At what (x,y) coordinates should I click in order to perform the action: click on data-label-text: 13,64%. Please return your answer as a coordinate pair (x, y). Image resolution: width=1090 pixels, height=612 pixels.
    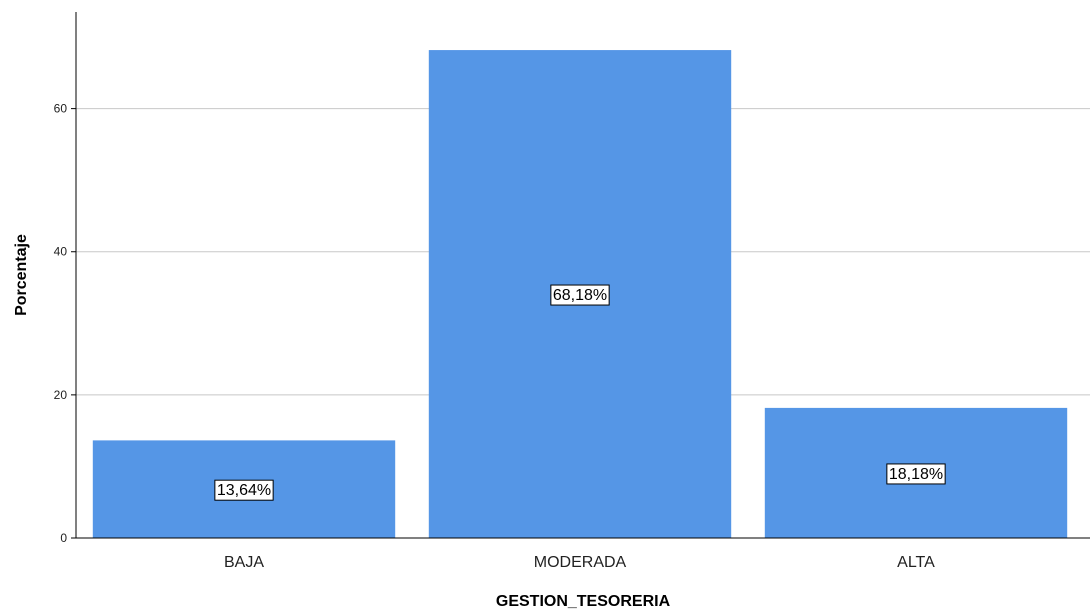
    Looking at the image, I should click on (244, 490).